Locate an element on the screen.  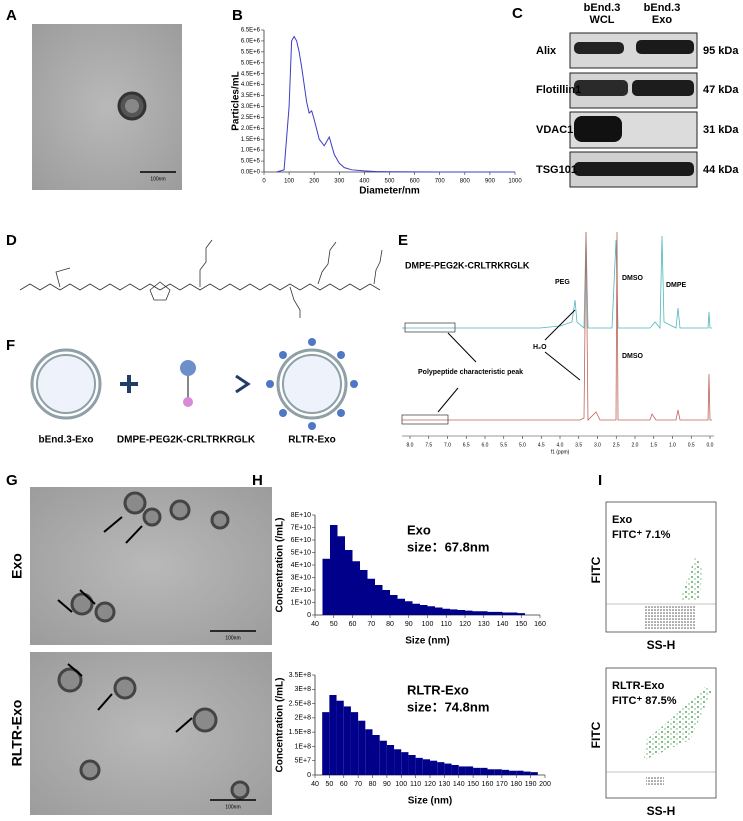
x-tick-label: 90 is located at coordinates (409, 624).